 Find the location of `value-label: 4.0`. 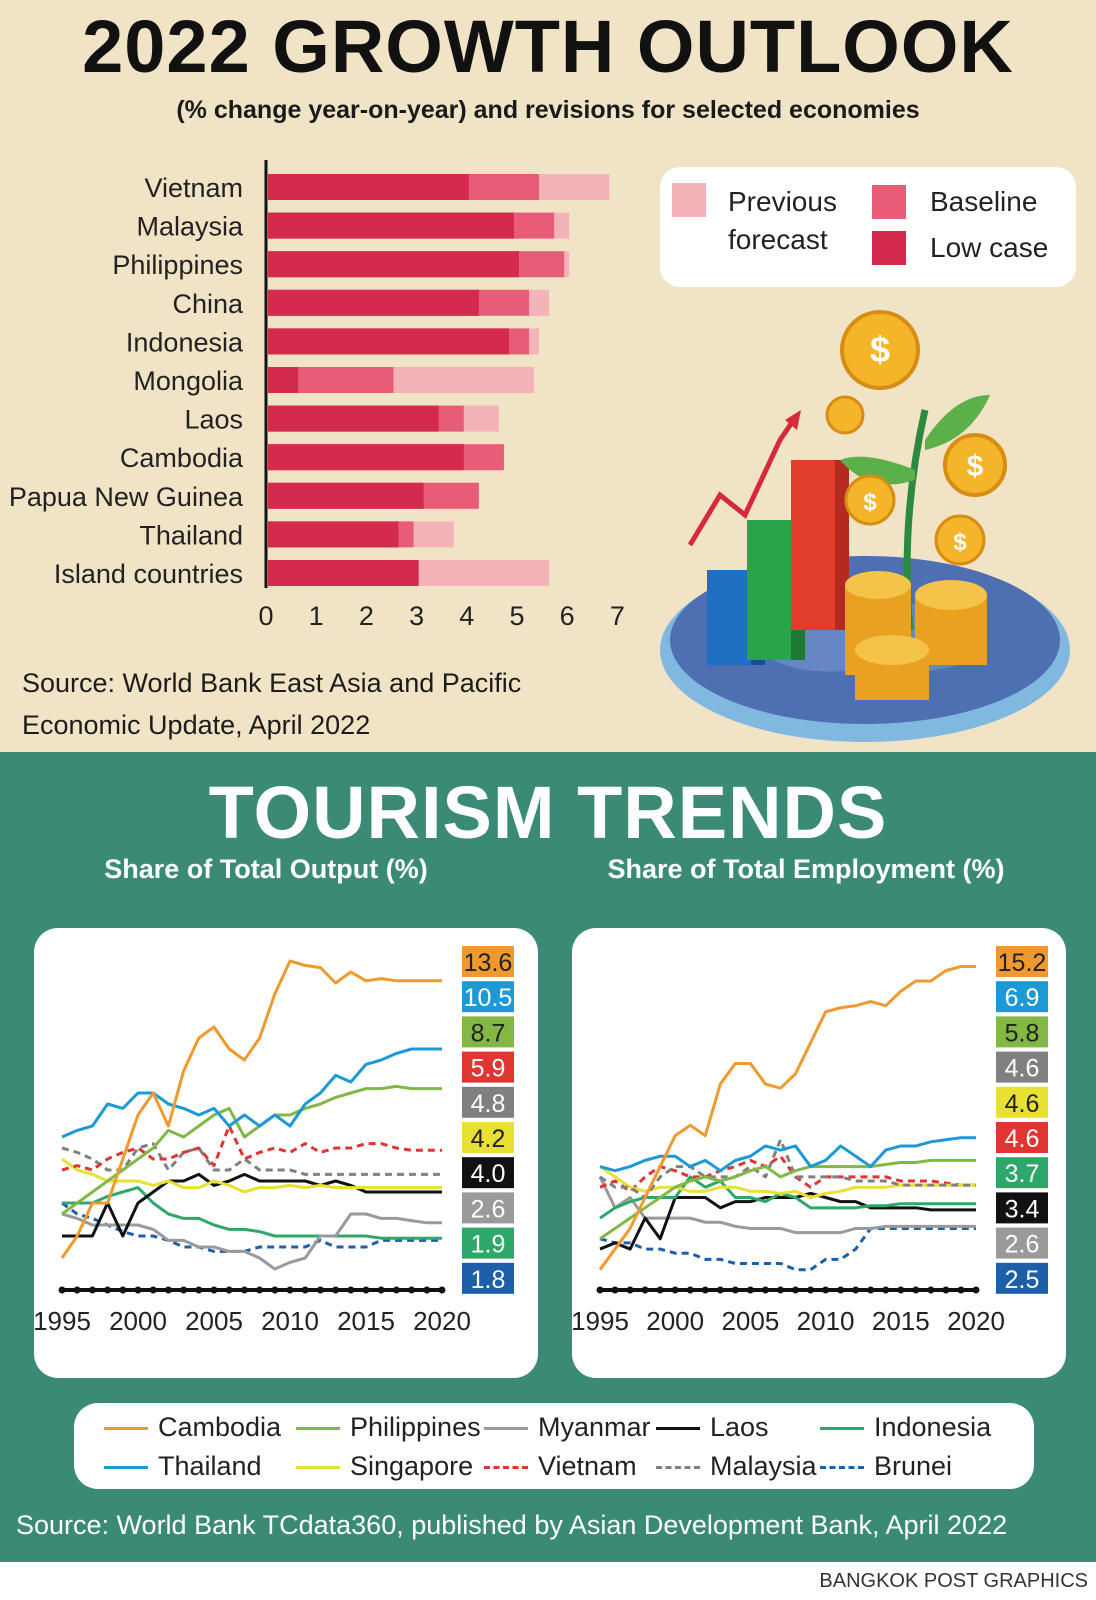

value-label: 4.0 is located at coordinates (488, 1174).